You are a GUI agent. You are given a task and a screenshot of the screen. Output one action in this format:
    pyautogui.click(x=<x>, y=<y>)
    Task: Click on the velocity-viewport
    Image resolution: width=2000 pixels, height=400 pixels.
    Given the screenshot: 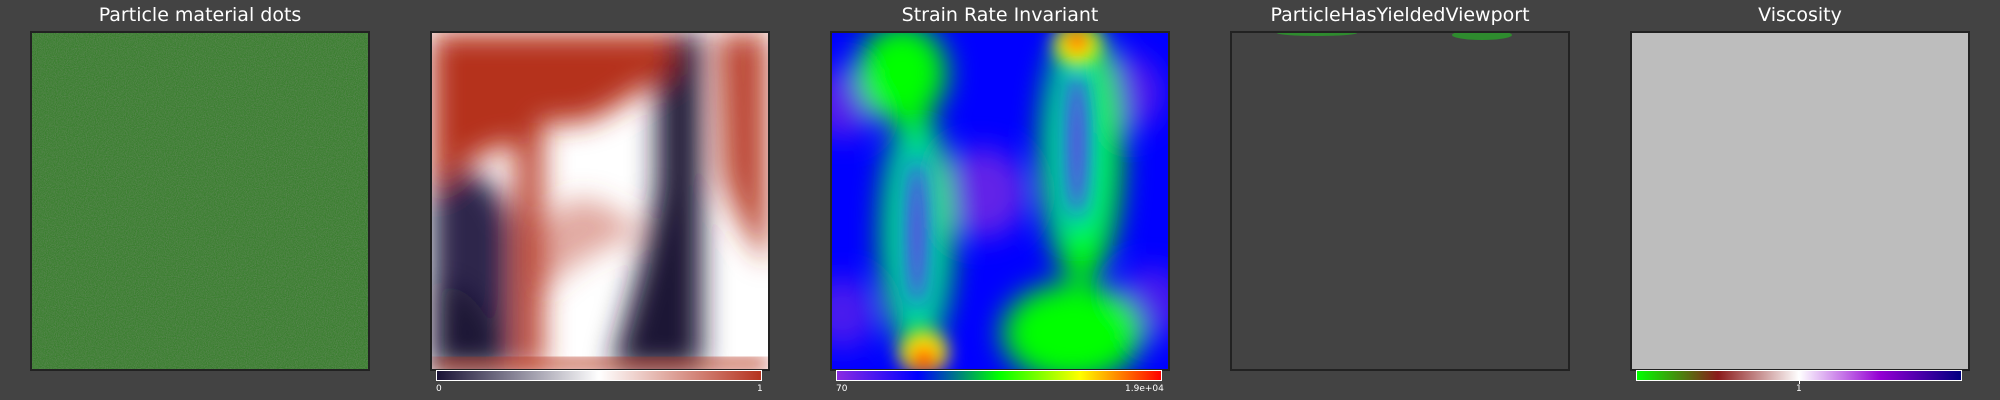 What is the action you would take?
    pyautogui.click(x=600, y=201)
    